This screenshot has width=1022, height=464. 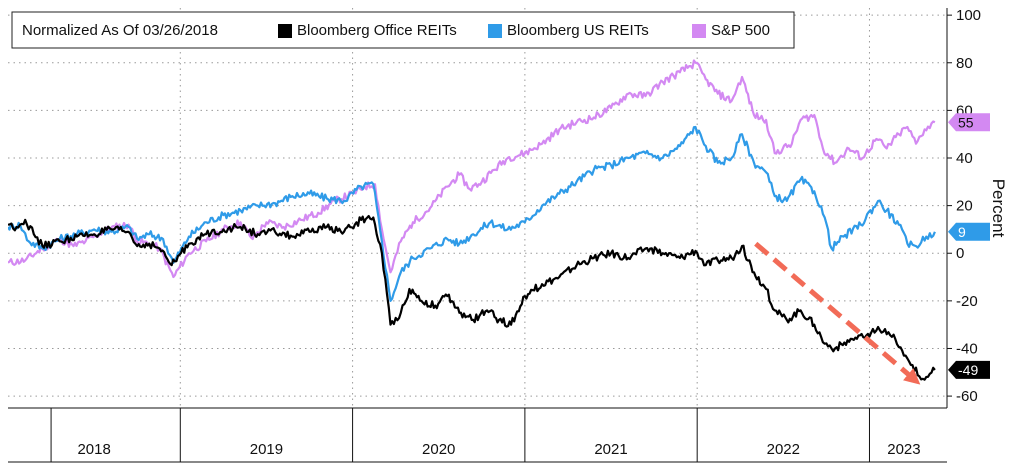 What do you see at coordinates (962, 232) in the screenshot?
I see `last-value-label: 9` at bounding box center [962, 232].